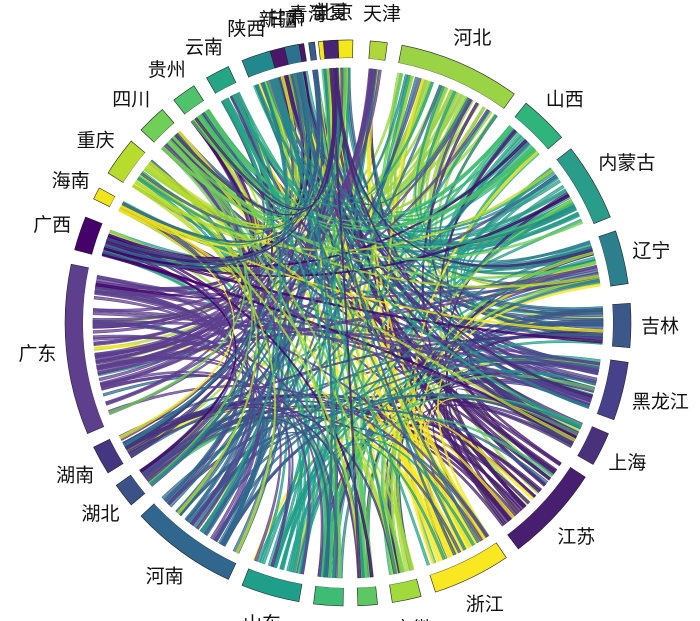 Image resolution: width=700 pixels, height=621 pixels. I want to click on region-label: 河北, so click(472, 38).